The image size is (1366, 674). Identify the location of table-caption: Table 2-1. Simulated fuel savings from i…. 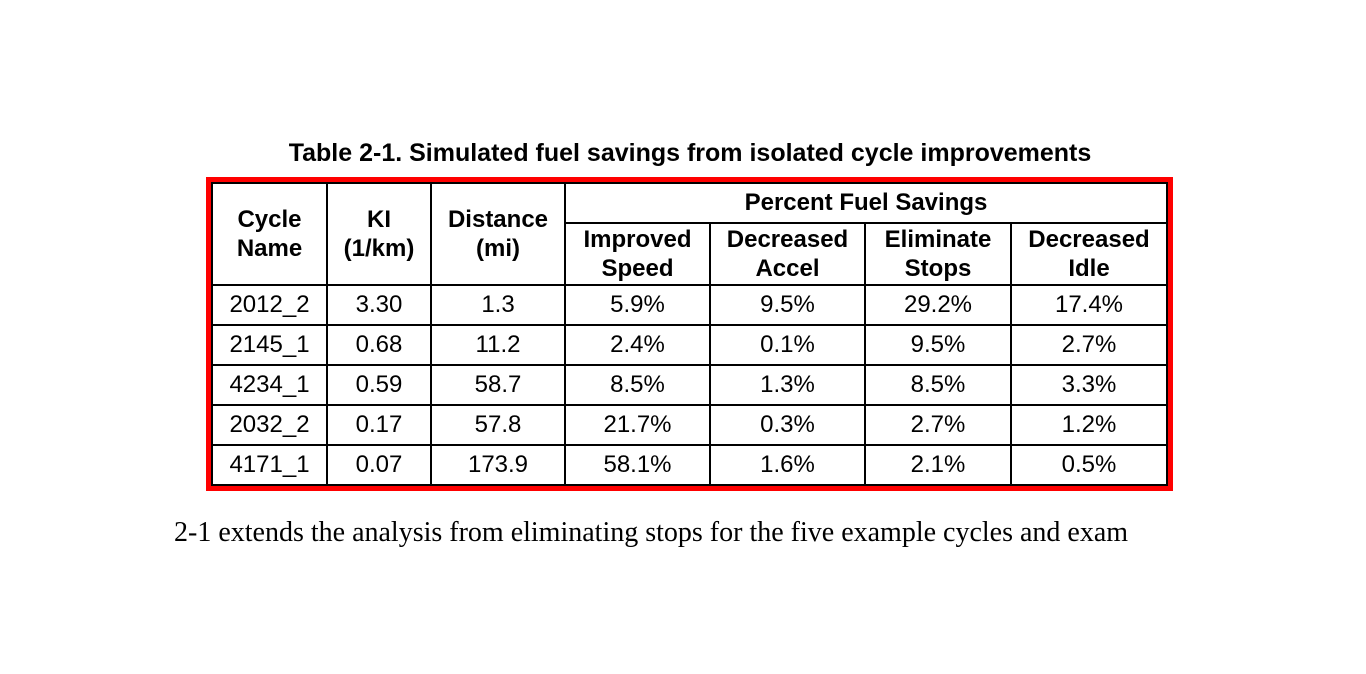
(690, 153).